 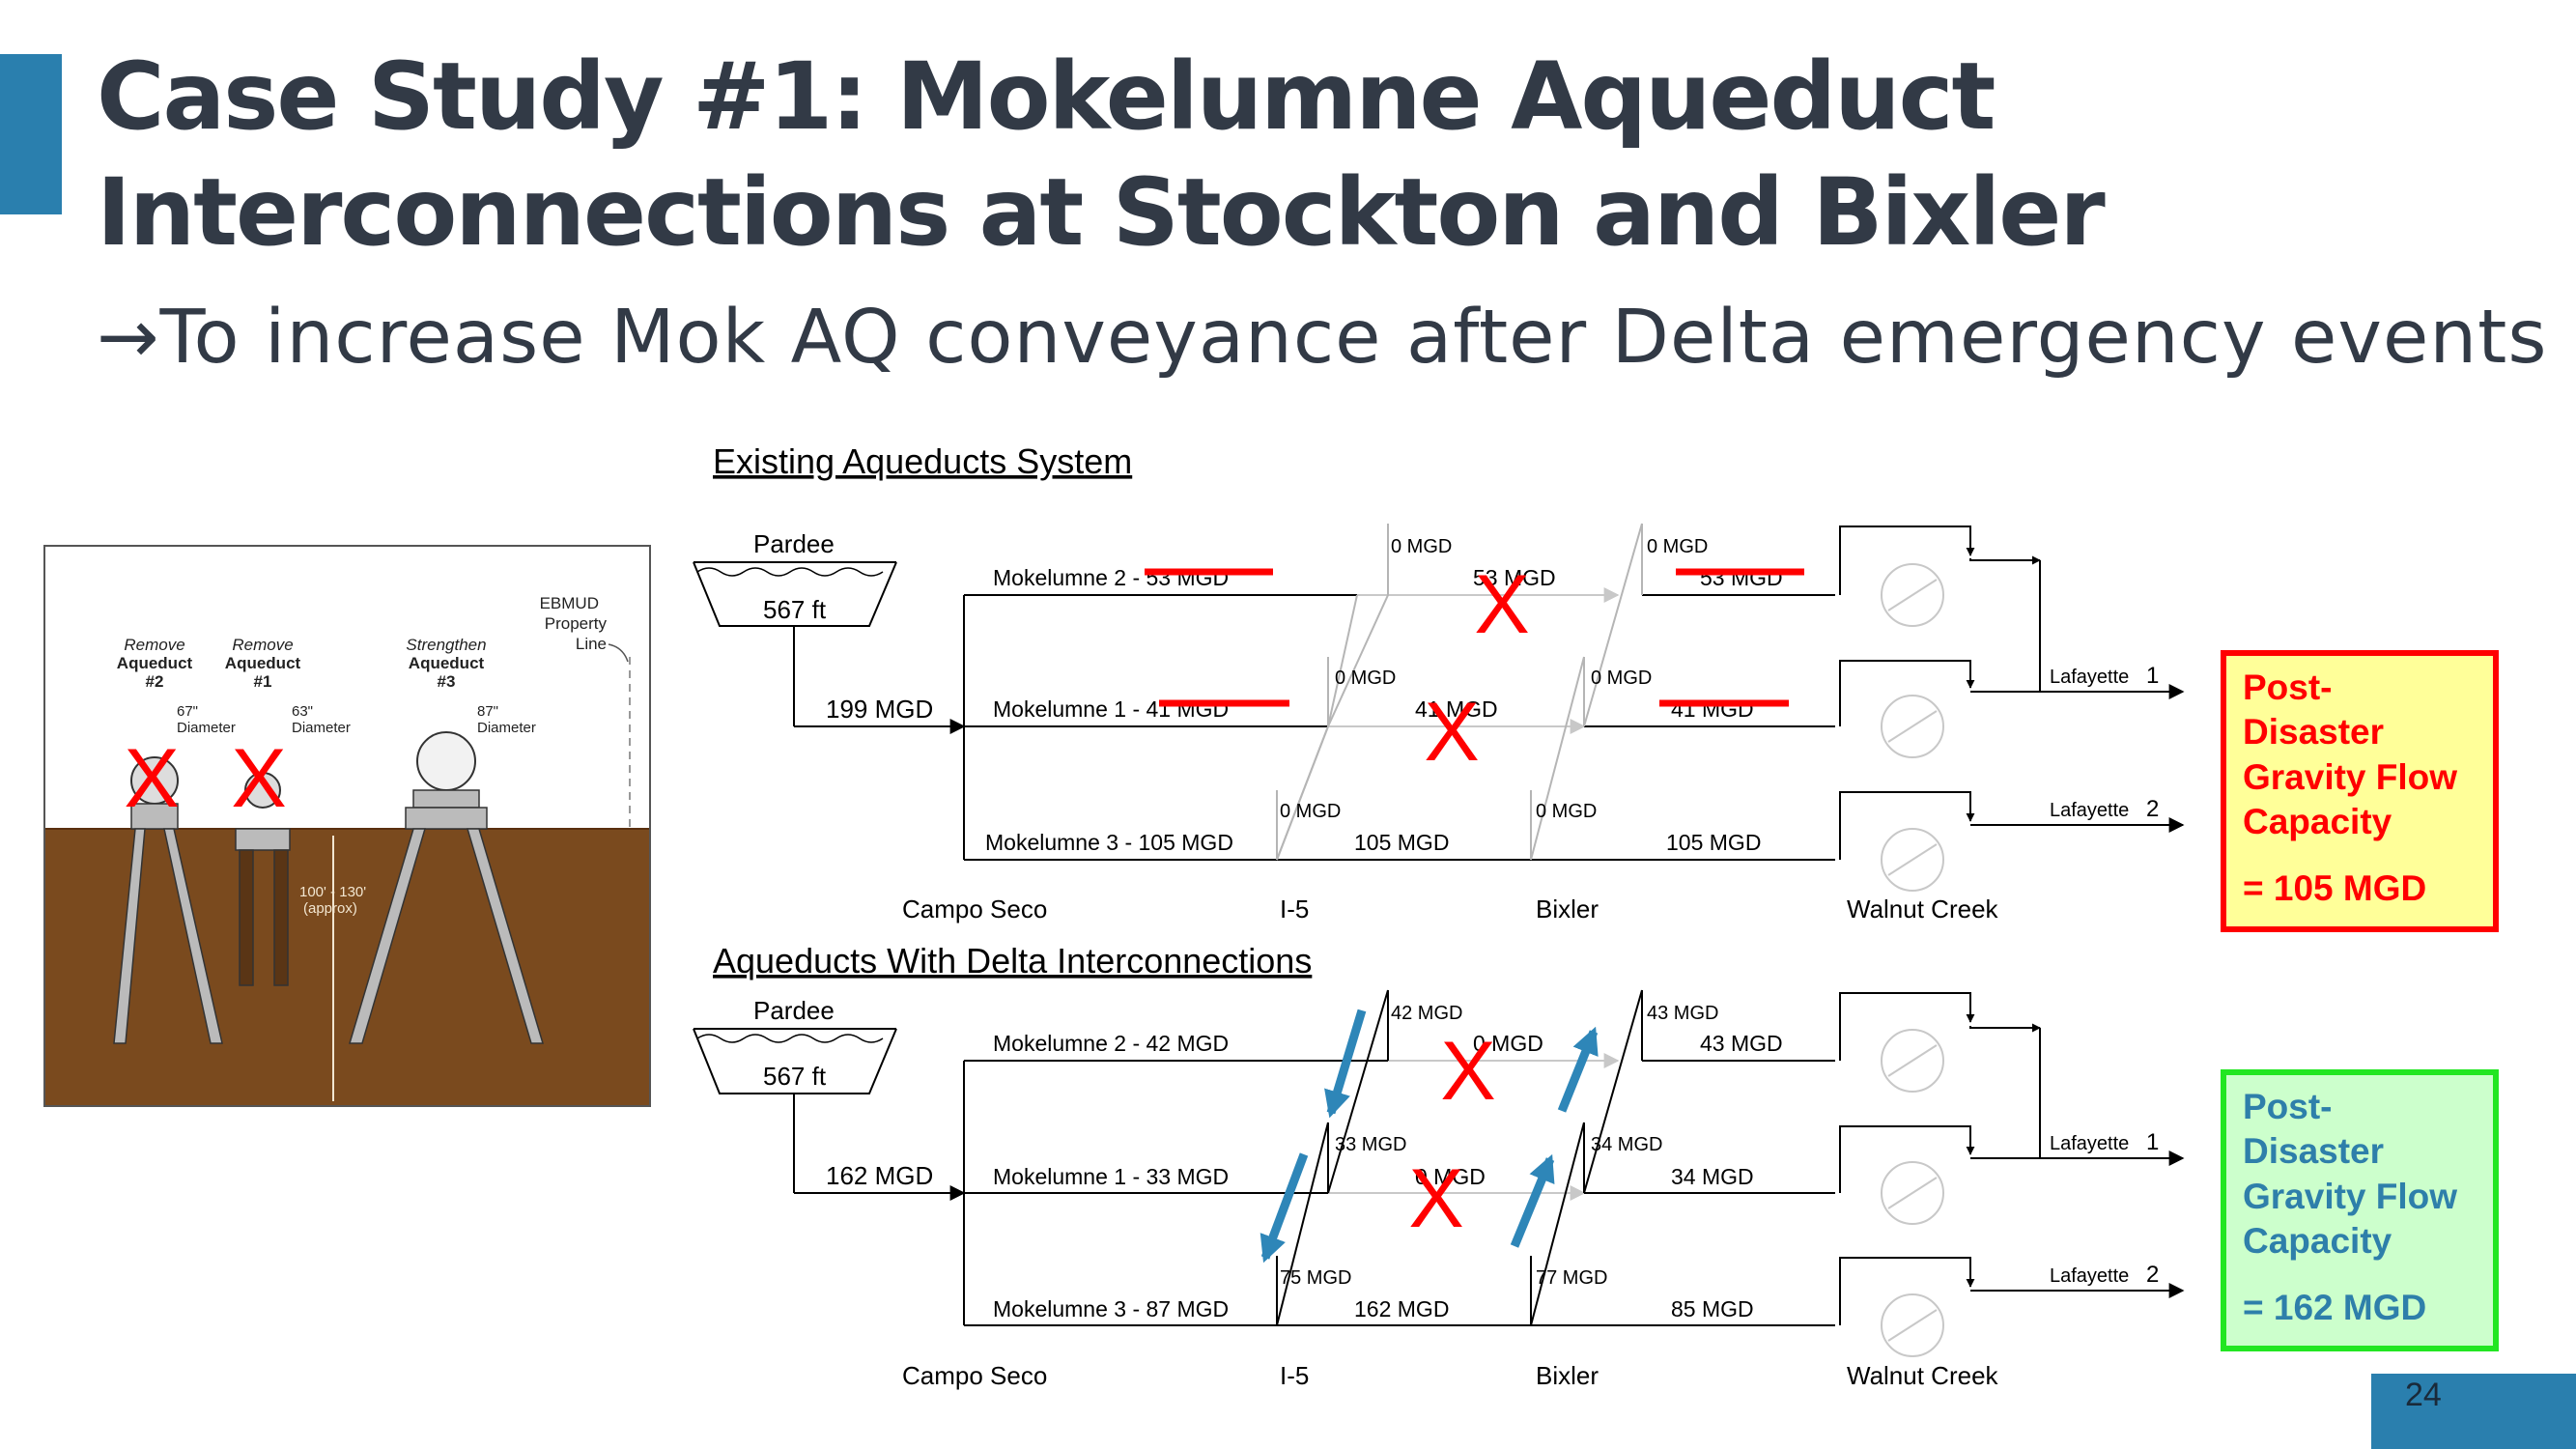 What do you see at coordinates (1310, 811) in the screenshot?
I see `existing-i5-bot: 0 MGD` at bounding box center [1310, 811].